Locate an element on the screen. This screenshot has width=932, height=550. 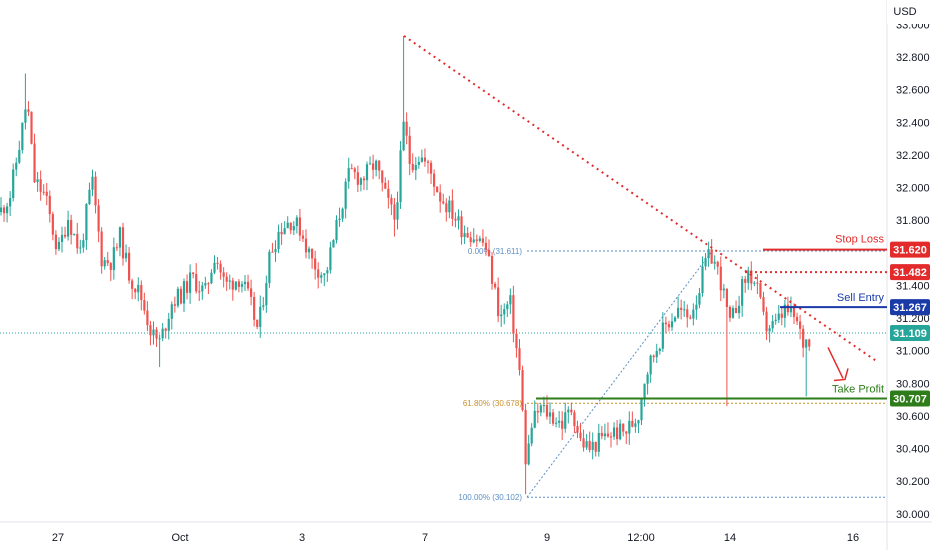
fib-level-label: 61.80% (30.678) is located at coordinates (492, 403).